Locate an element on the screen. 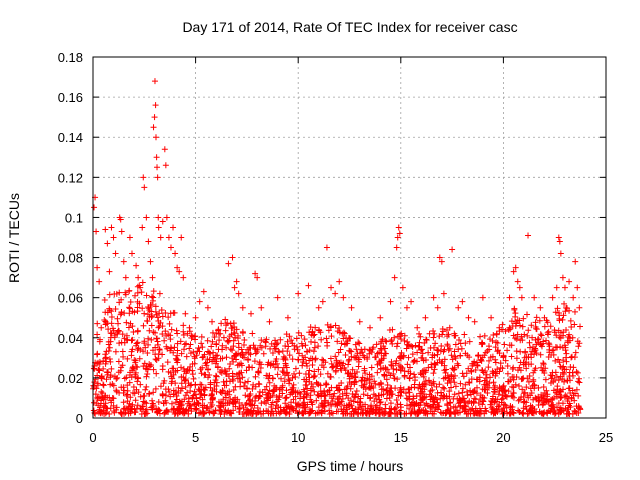 The image size is (640, 480). y-tick-label: 0 is located at coordinates (79, 418).